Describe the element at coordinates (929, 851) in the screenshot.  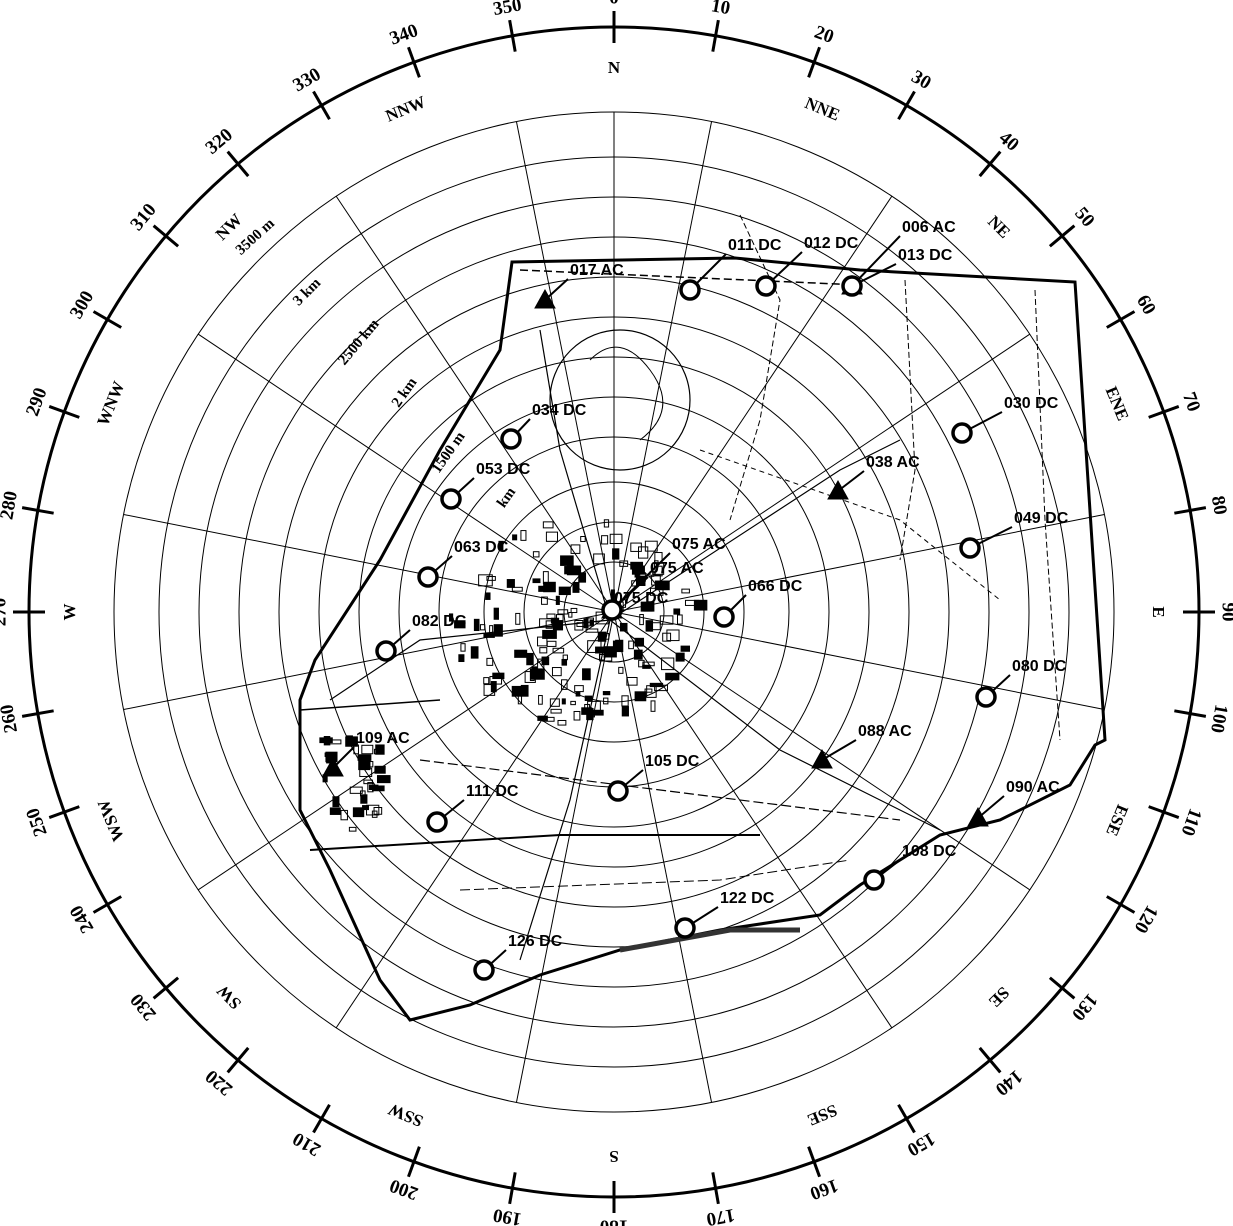
I see `station-label: 108 DC` at that location.